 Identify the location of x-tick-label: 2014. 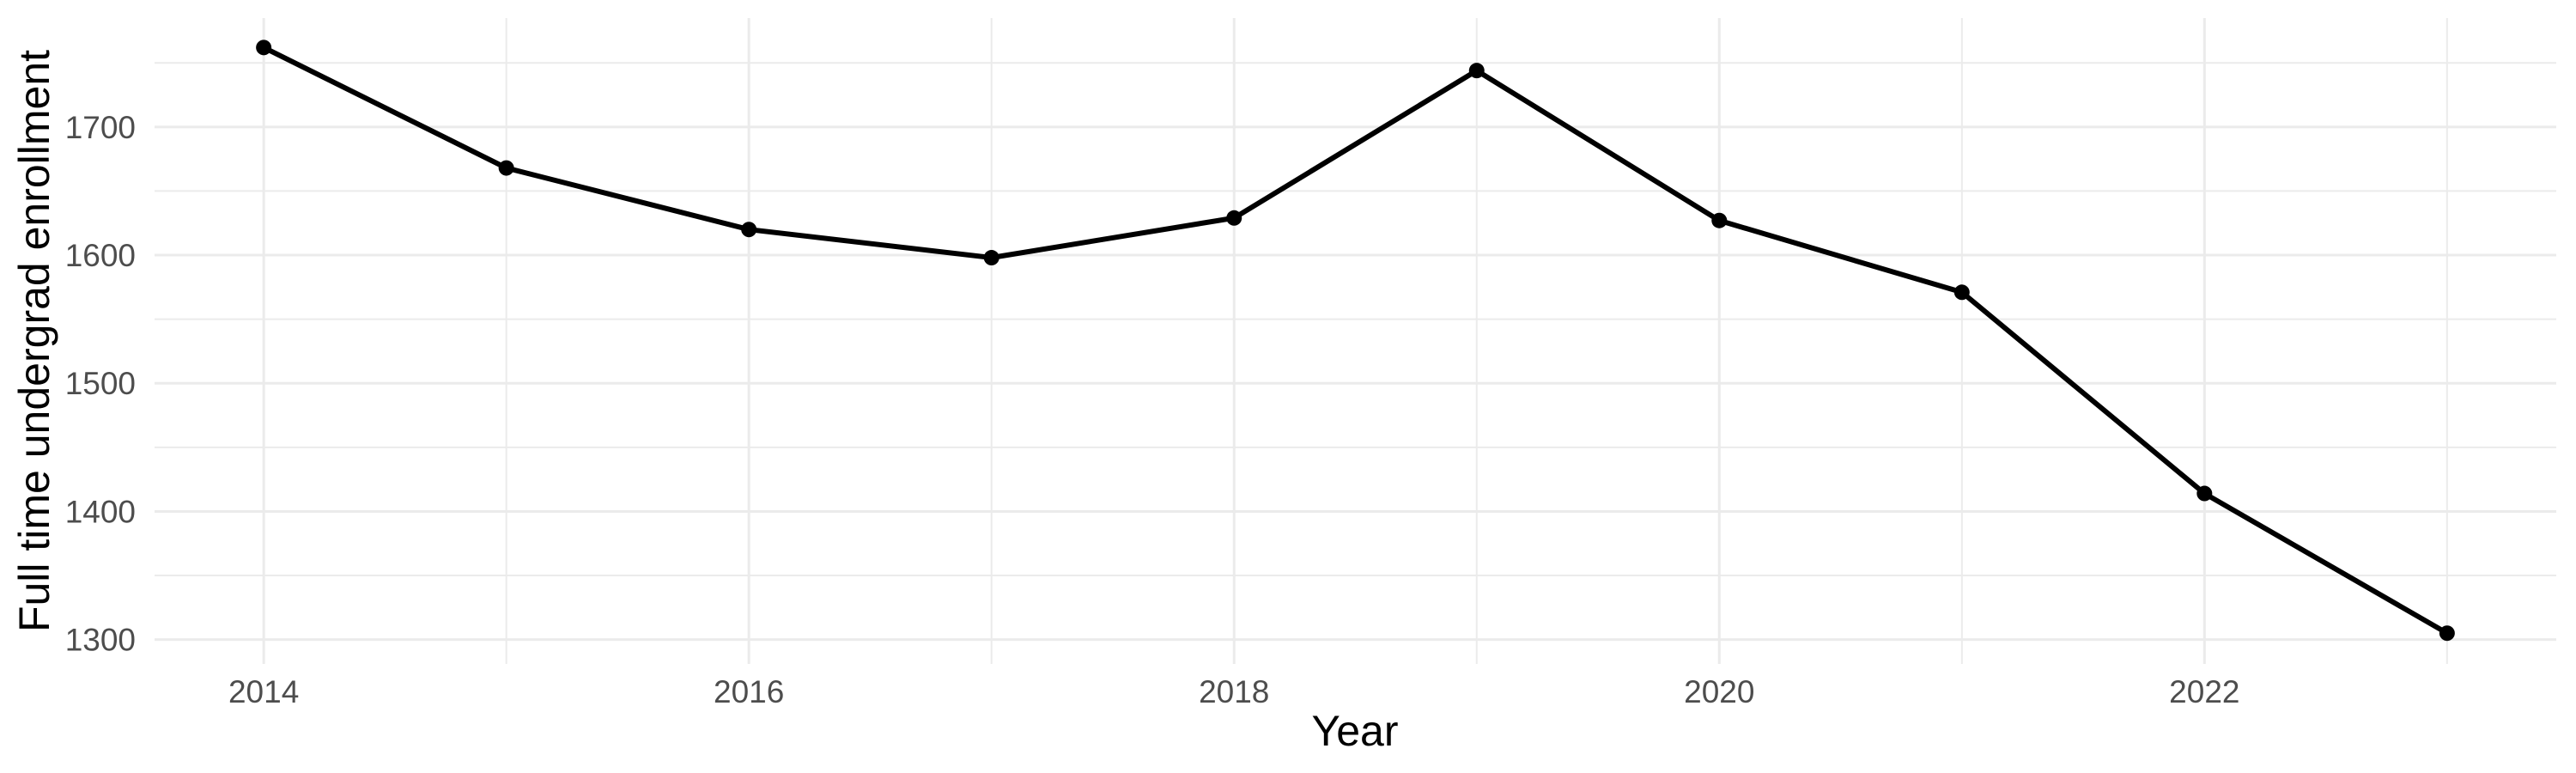
(263, 691).